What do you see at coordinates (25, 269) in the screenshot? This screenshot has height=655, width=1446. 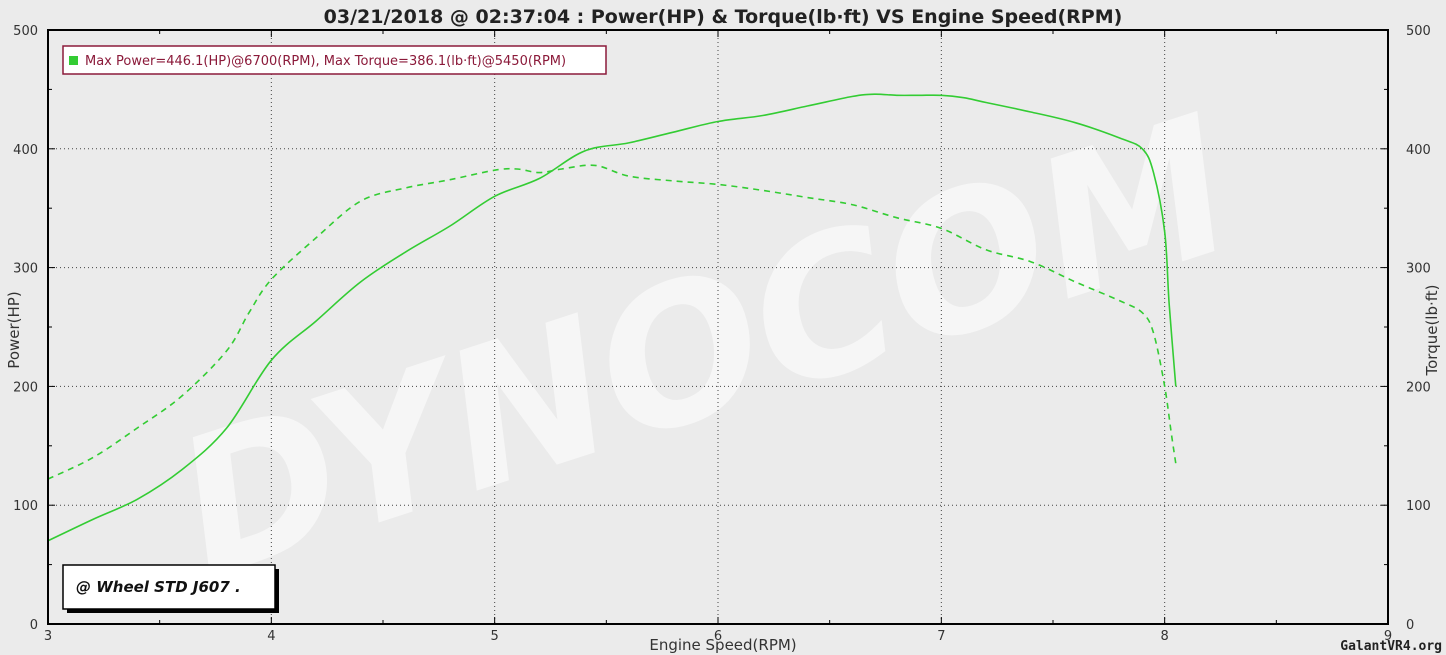 I see `left-tick-label: 300` at bounding box center [25, 269].